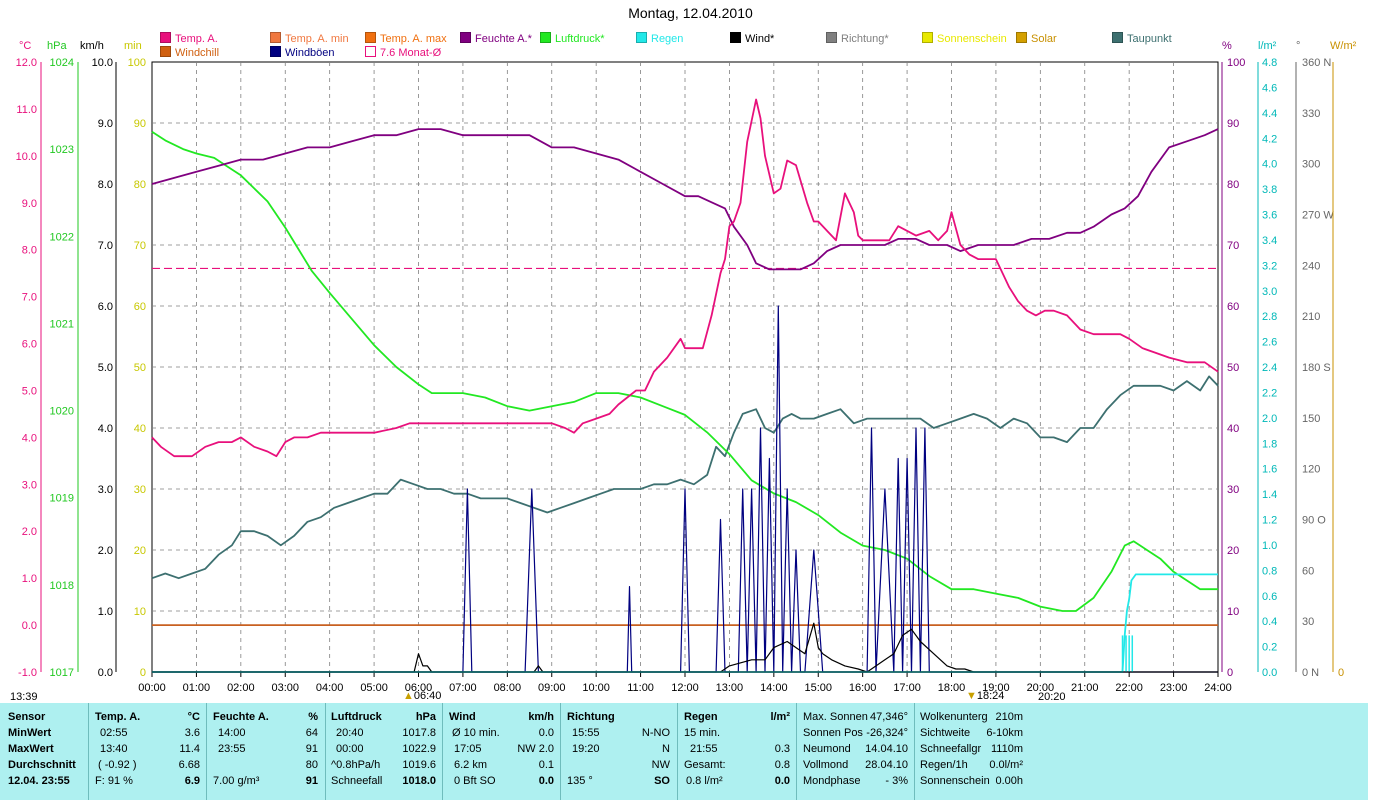 This screenshot has height=800, width=1381. What do you see at coordinates (1267, 46) in the screenshot?
I see `unit-lm2: l/m²` at bounding box center [1267, 46].